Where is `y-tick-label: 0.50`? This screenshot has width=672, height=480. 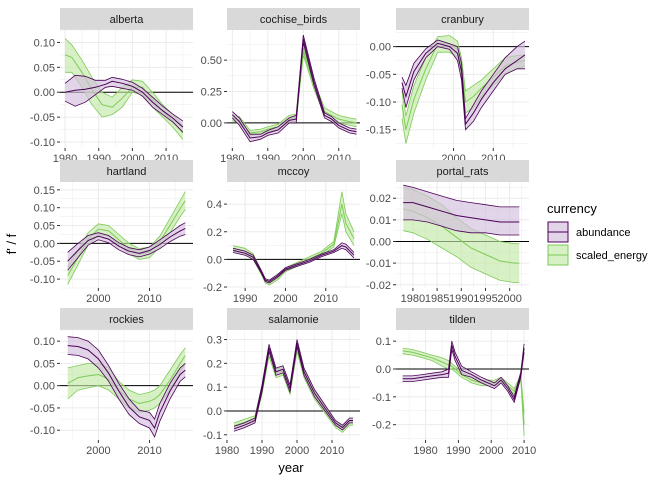 y-tick-label: 0.50 is located at coordinates (211, 61).